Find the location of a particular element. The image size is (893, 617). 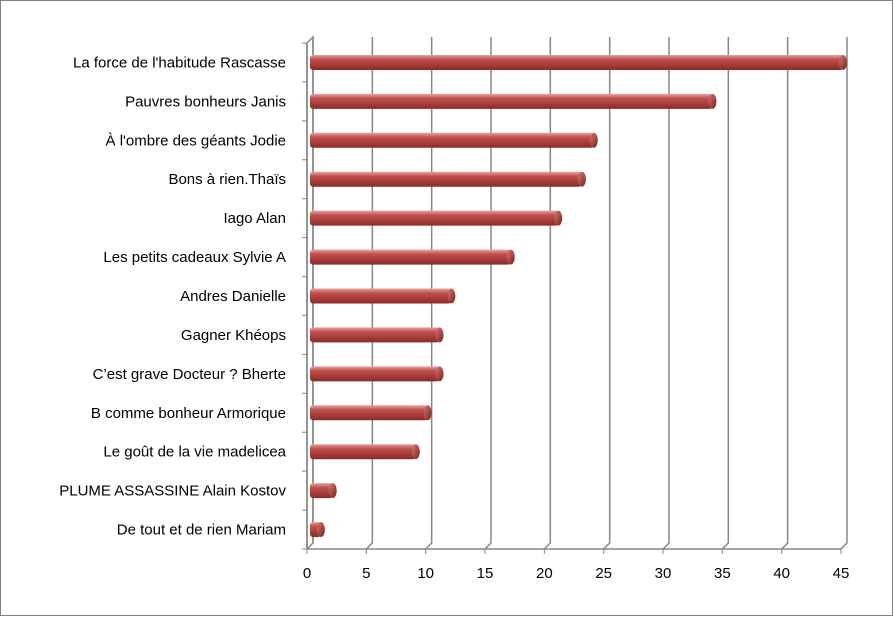

x-tick-label: 45 is located at coordinates (841, 573).